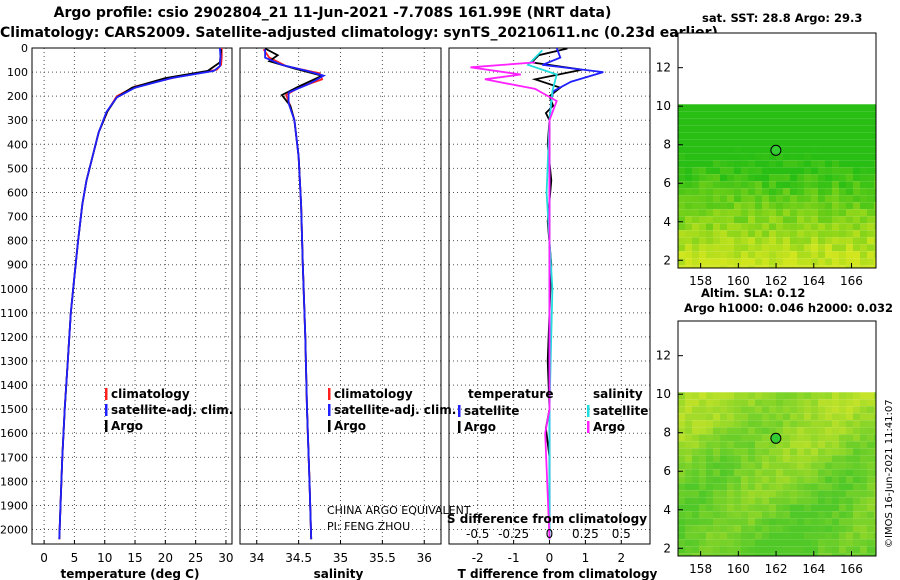 The width and height of the screenshot is (900, 580). I want to click on map-x-tick-label: 160, so click(738, 281).